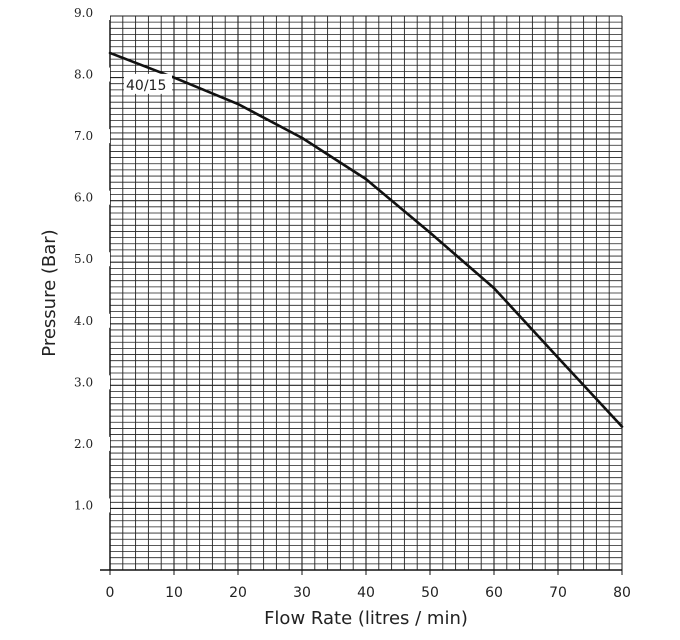 Image resolution: width=680 pixels, height=640 pixels. Describe the element at coordinates (430, 593) in the screenshot. I see `x-tick-label: 50` at that location.